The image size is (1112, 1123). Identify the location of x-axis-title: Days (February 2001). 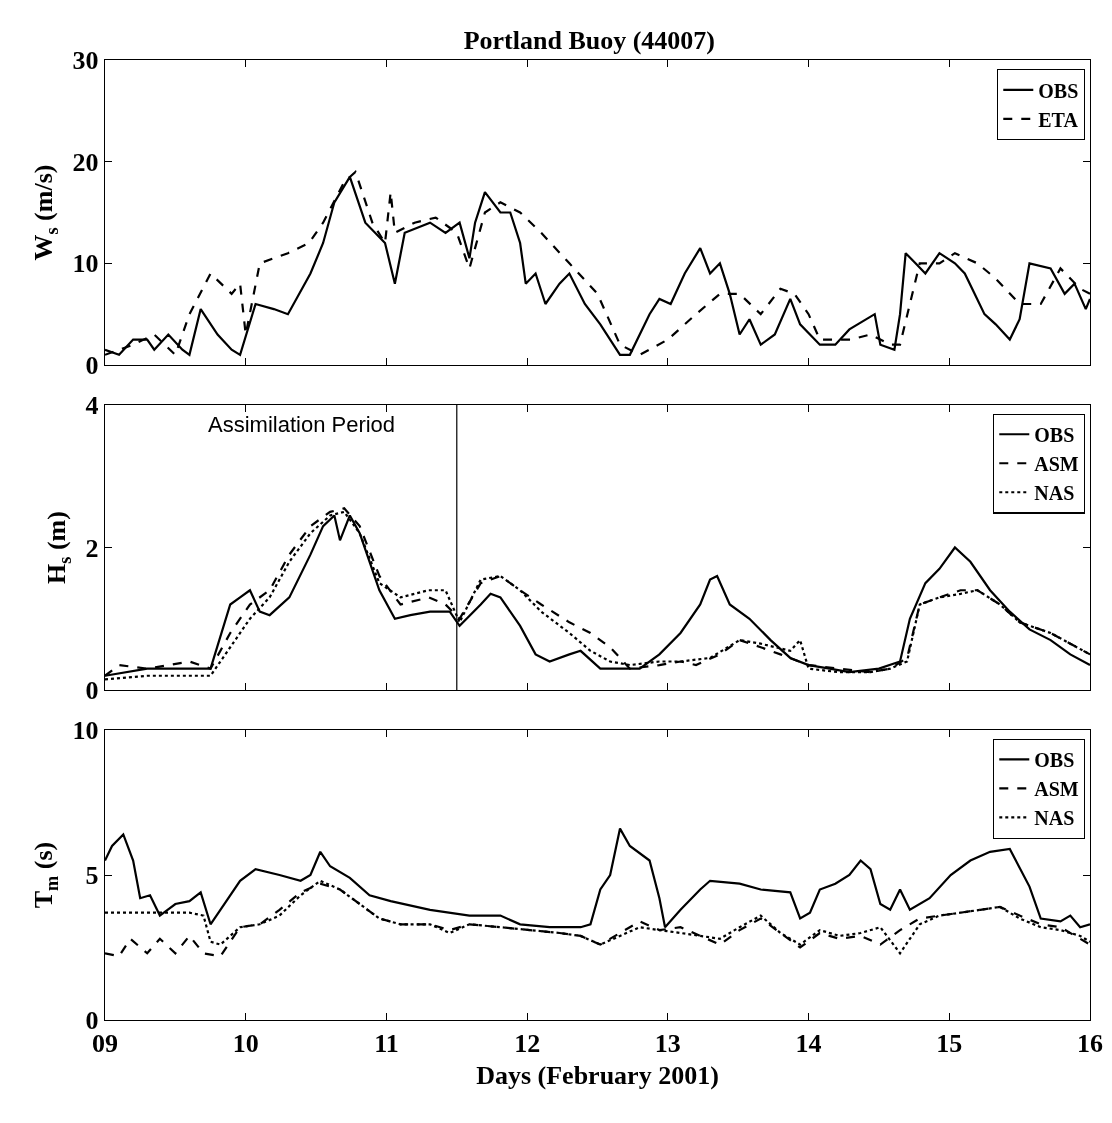
(597, 1075).